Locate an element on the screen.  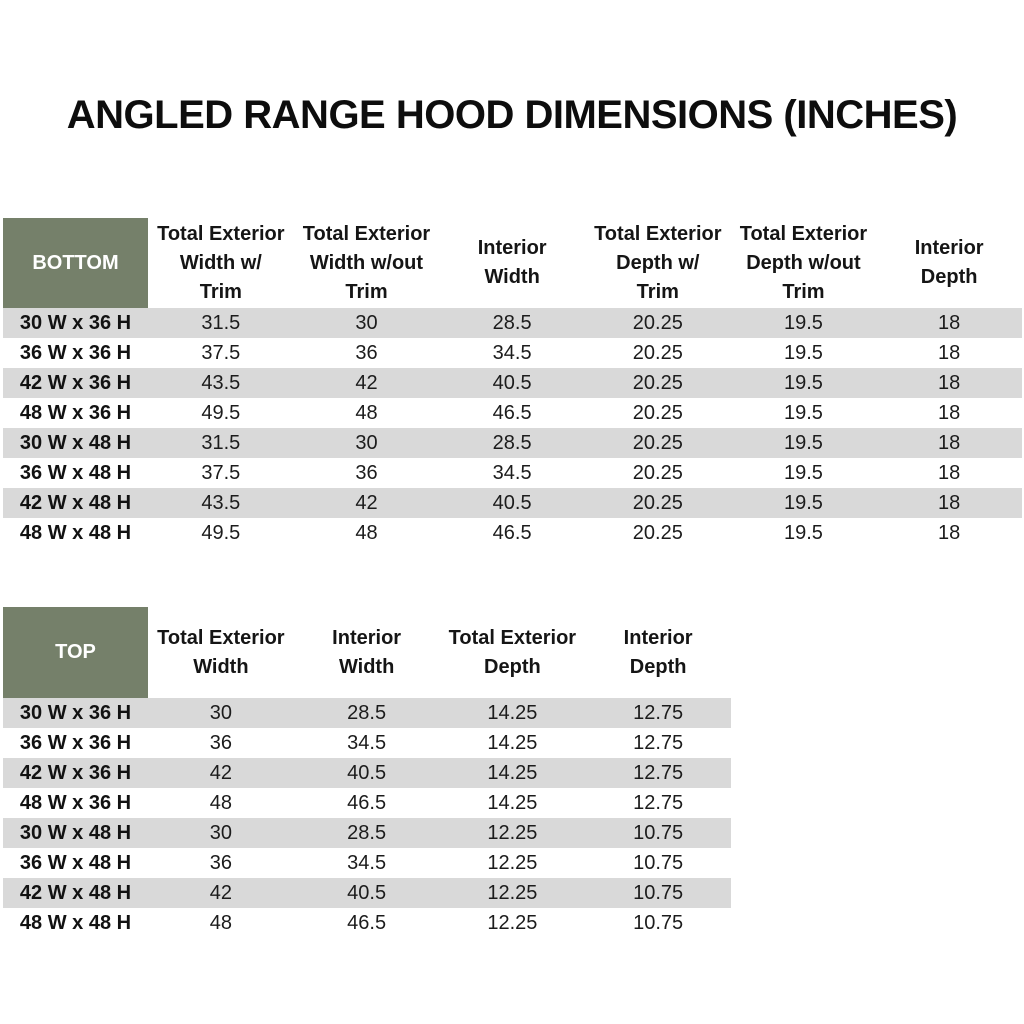
top-table-label: TOP is located at coordinates (75, 652).